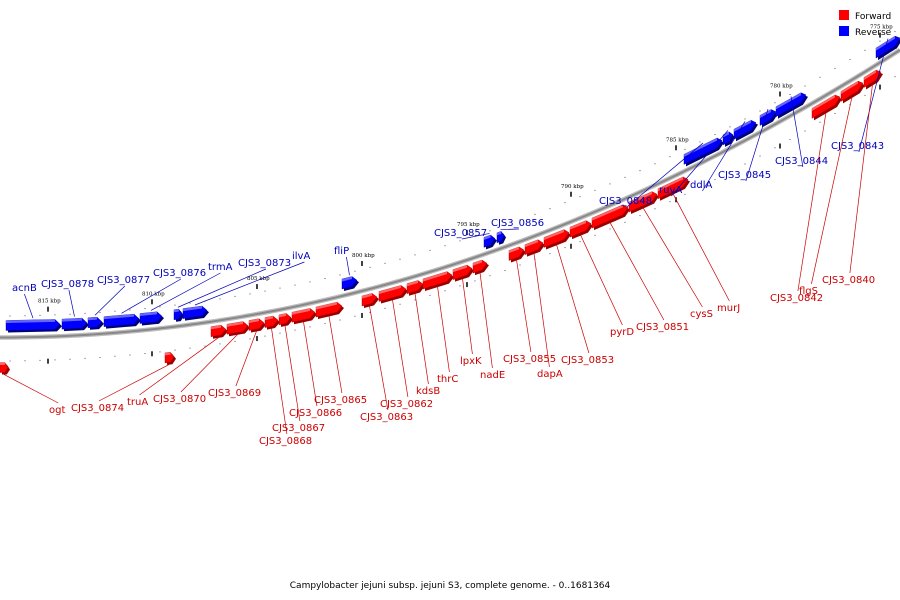 This screenshot has height=600, width=900. I want to click on gene-trmA, so click(151, 318).